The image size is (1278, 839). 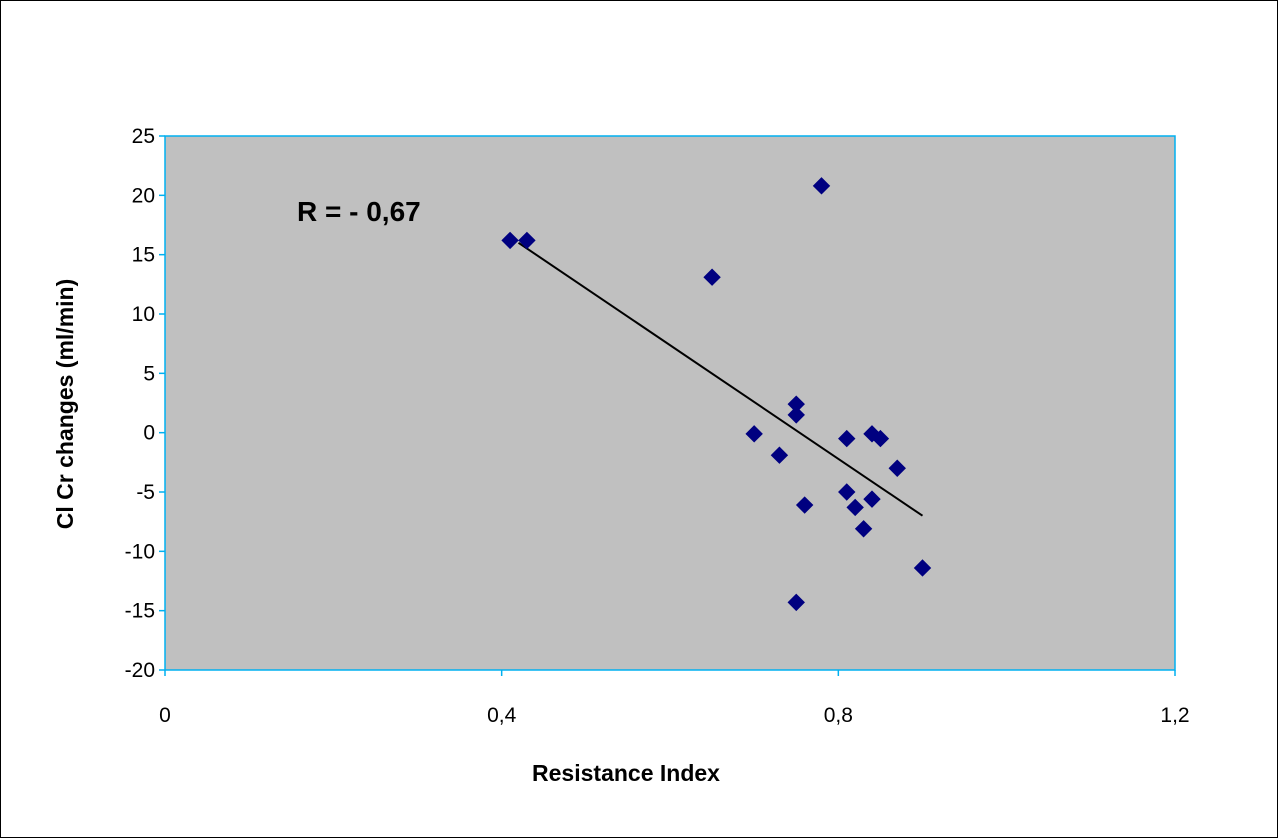 What do you see at coordinates (145, 403) in the screenshot?
I see `y-axis-ticks: 25 20 15 10 5 0 -5 -10 -15 -20` at bounding box center [145, 403].